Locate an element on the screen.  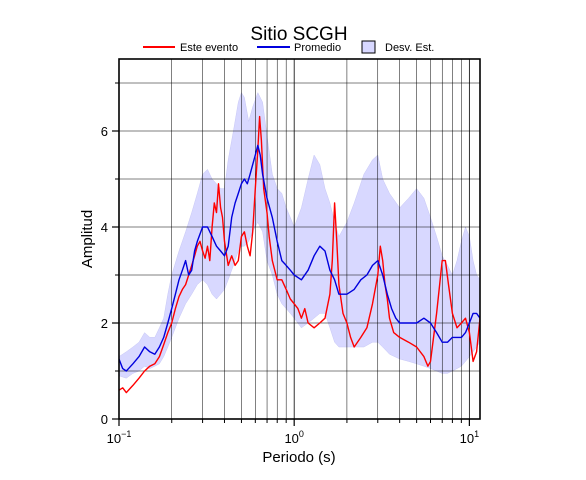
legend-label-mean: Promedio is located at coordinates (317, 48).